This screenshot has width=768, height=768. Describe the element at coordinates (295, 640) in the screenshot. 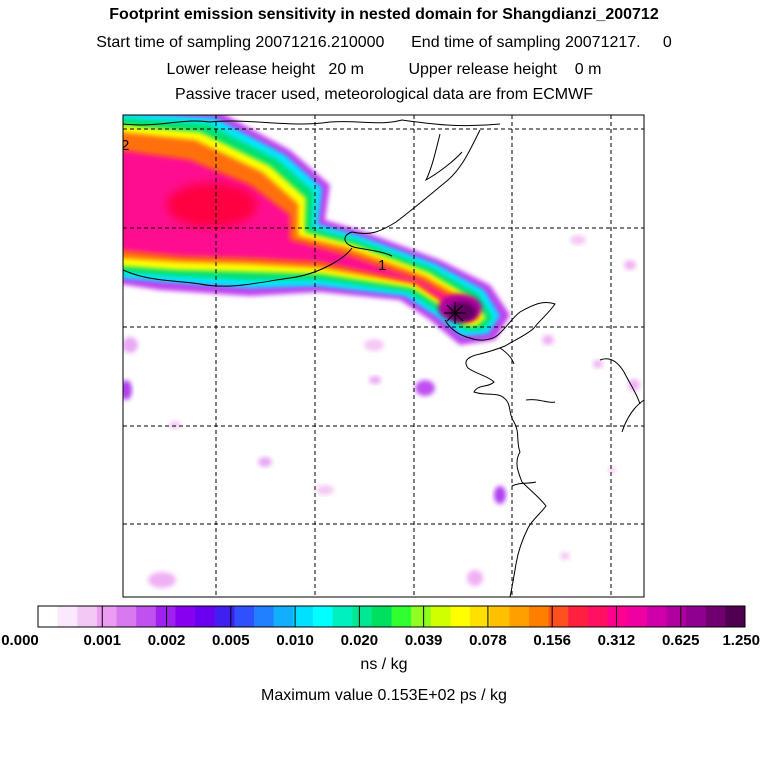

I see `colorbar-tick-label: 0.010` at that location.